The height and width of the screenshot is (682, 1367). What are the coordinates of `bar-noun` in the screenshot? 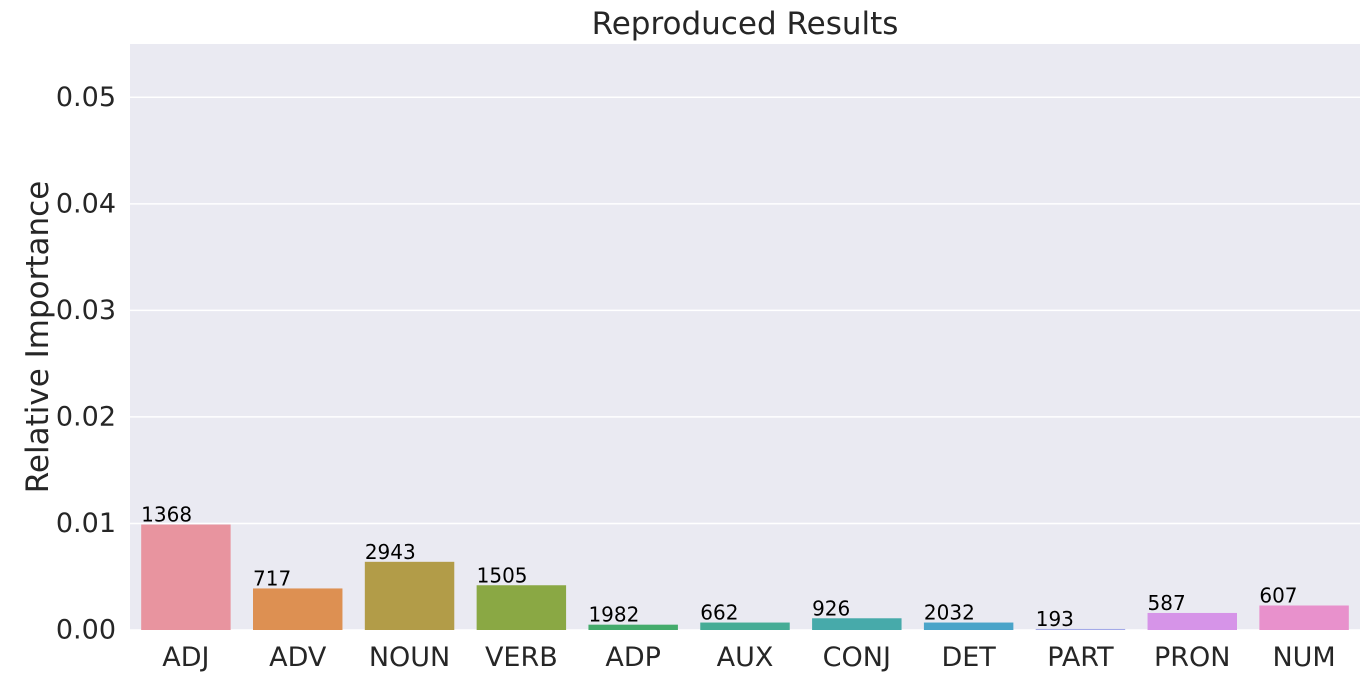 It's located at (409, 595).